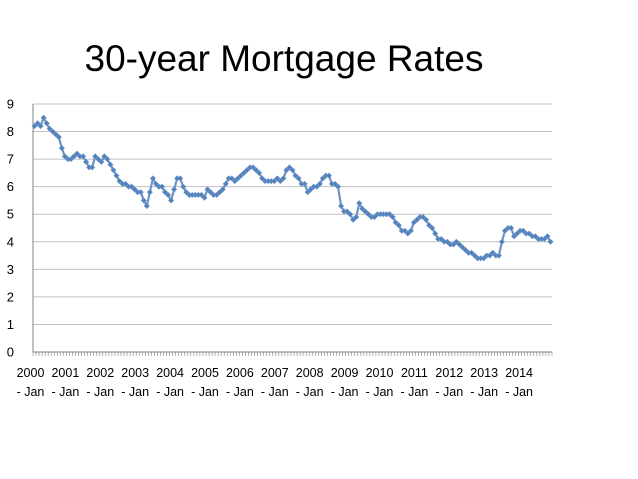  What do you see at coordinates (10, 159) in the screenshot?
I see `y-tick-label: 7` at bounding box center [10, 159].